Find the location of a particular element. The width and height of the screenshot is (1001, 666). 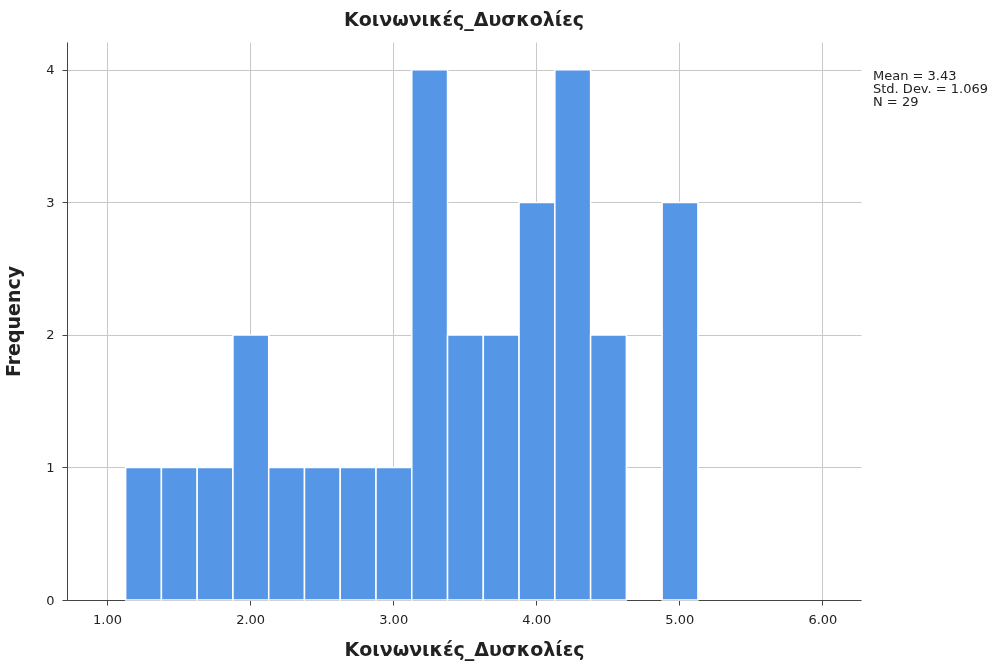

y-tick-label: 3 is located at coordinates (50, 202).